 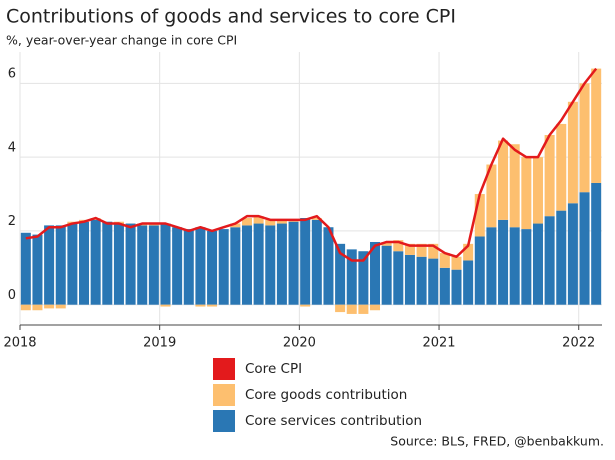 What do you see at coordinates (299, 343) in the screenshot?
I see `x-tick-label: 2020` at bounding box center [299, 343].